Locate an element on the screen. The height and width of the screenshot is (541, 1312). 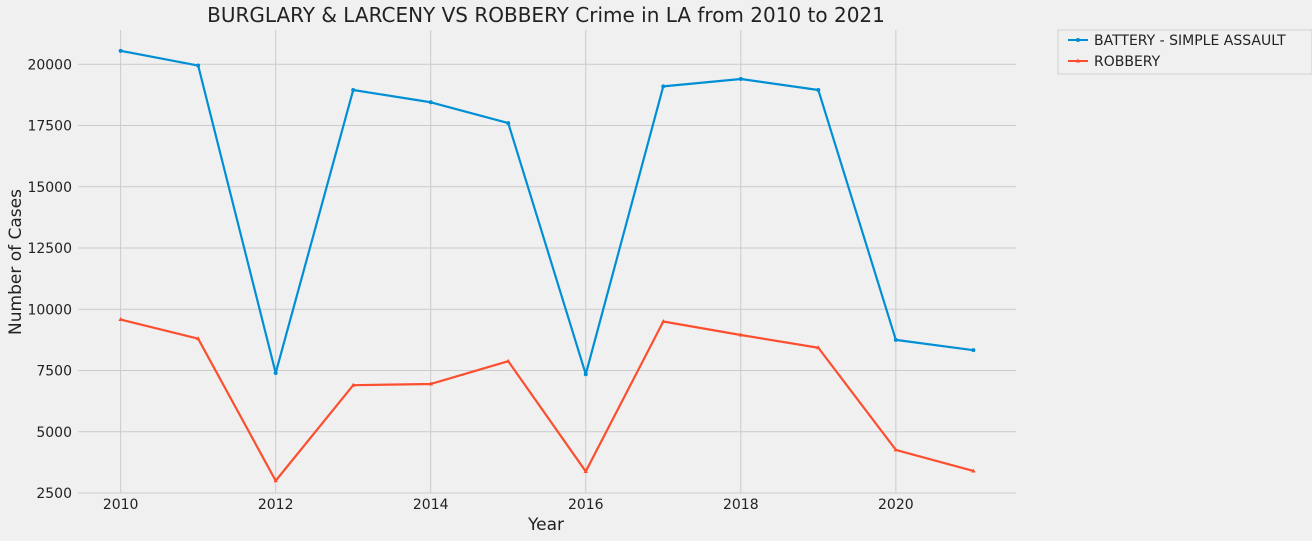
legend-label-battery: BATTERY - SIMPLE ASSAULT is located at coordinates (1190, 41).